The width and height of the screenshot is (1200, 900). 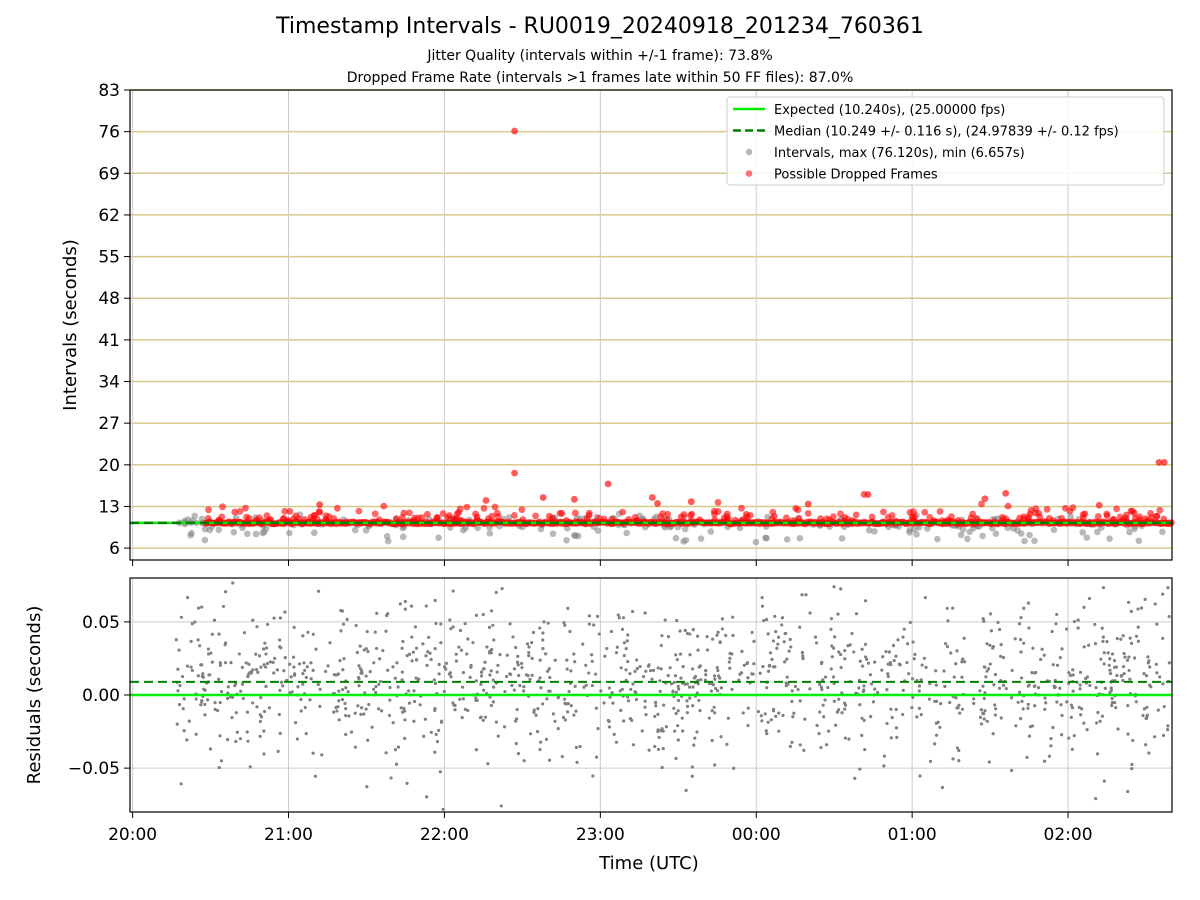 I want to click on y-tick-label-top: 13, so click(x=109, y=507).